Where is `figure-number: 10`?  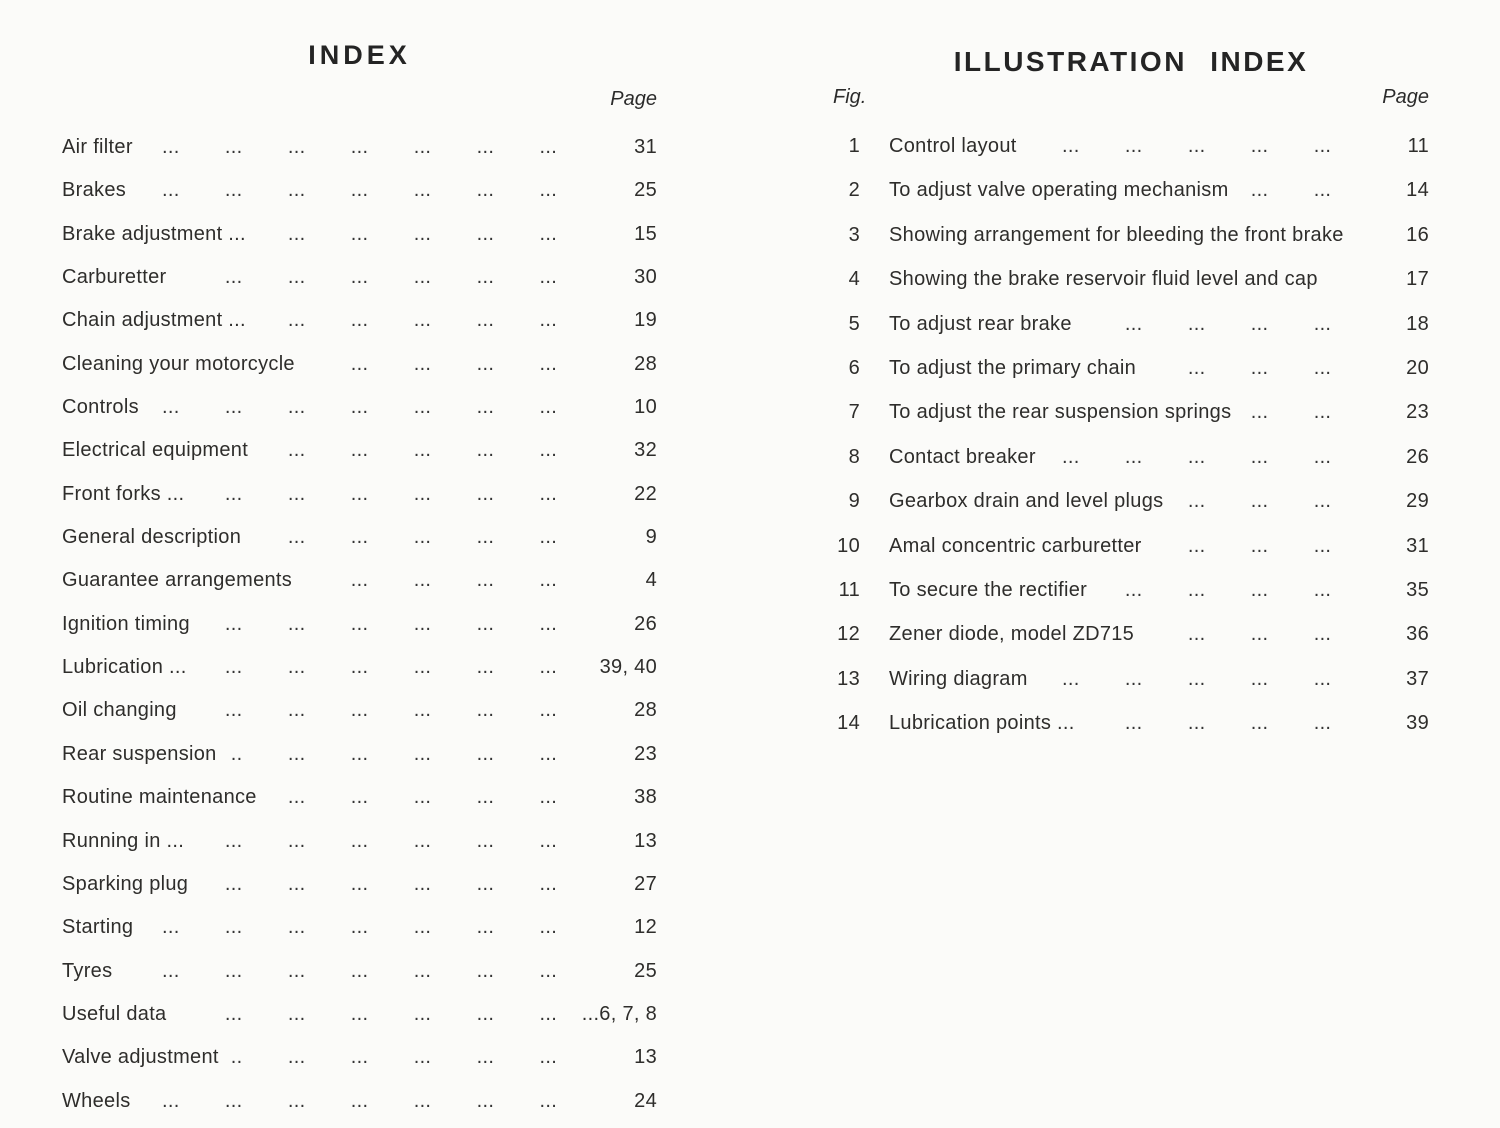
figure-number: 10 is located at coordinates (846, 545).